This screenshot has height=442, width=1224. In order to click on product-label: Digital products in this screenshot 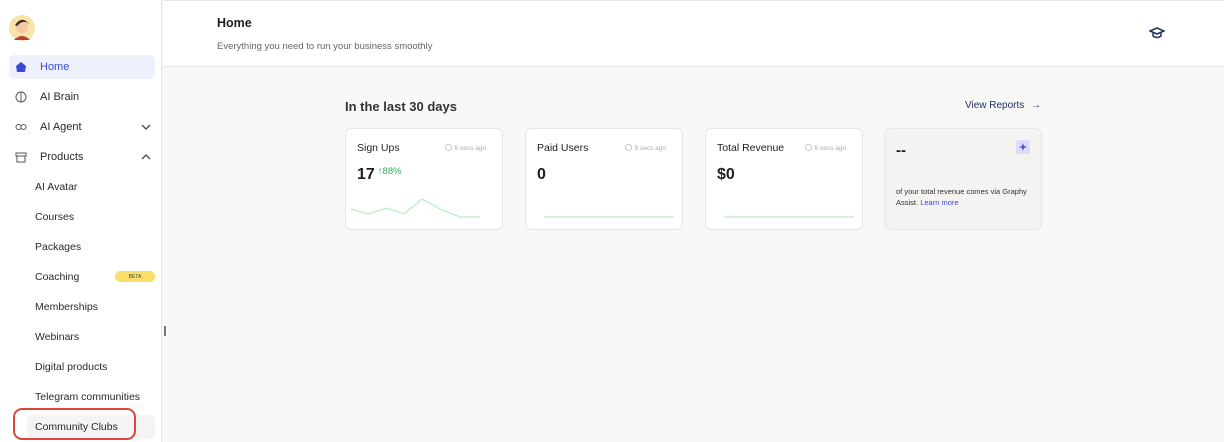, I will do `click(71, 367)`.